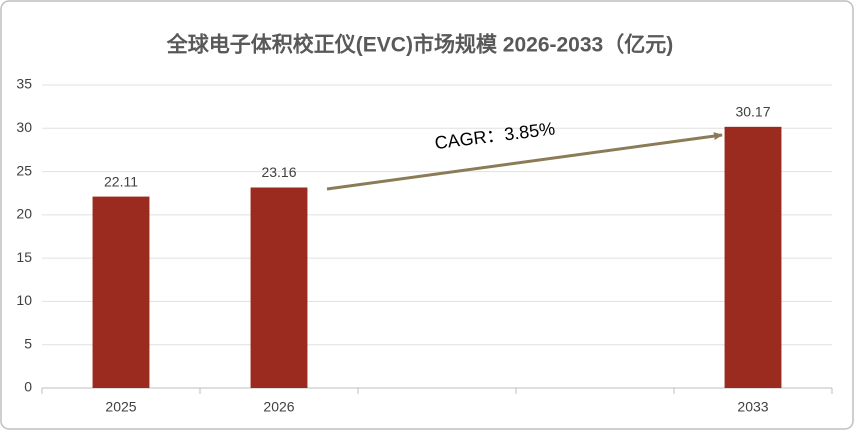  Describe the element at coordinates (524, 161) in the screenshot. I see `cagr-arrow` at that location.